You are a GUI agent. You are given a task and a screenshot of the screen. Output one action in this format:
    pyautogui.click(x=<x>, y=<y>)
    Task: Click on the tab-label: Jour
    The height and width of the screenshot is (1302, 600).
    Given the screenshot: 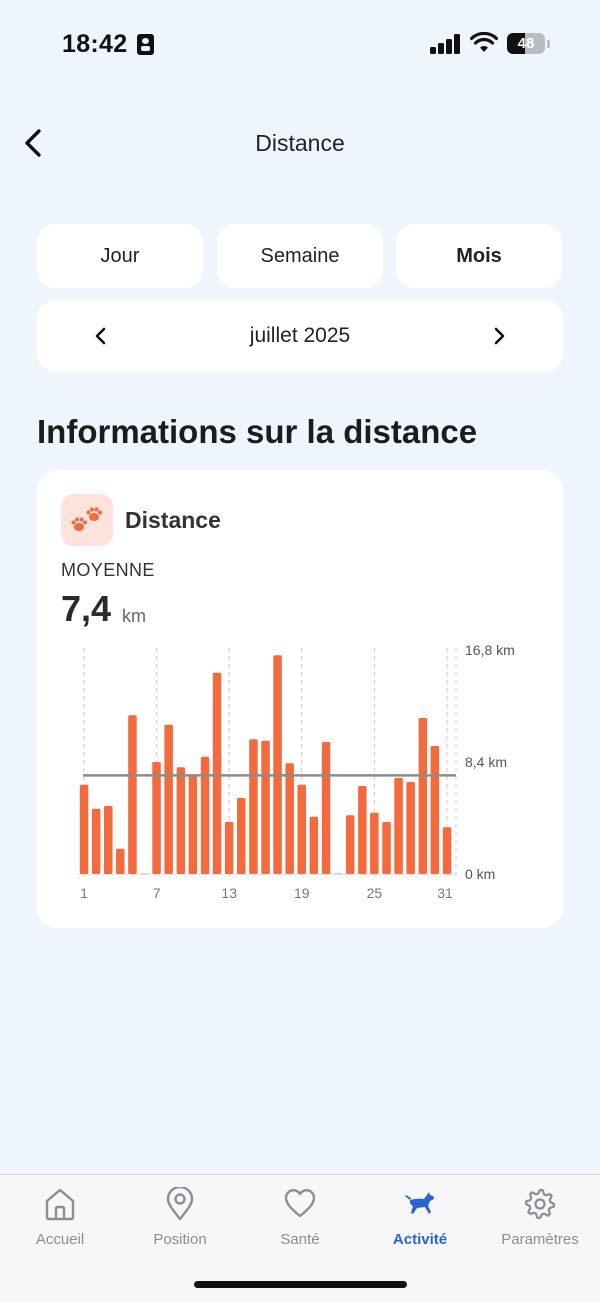 What is the action you would take?
    pyautogui.click(x=120, y=255)
    